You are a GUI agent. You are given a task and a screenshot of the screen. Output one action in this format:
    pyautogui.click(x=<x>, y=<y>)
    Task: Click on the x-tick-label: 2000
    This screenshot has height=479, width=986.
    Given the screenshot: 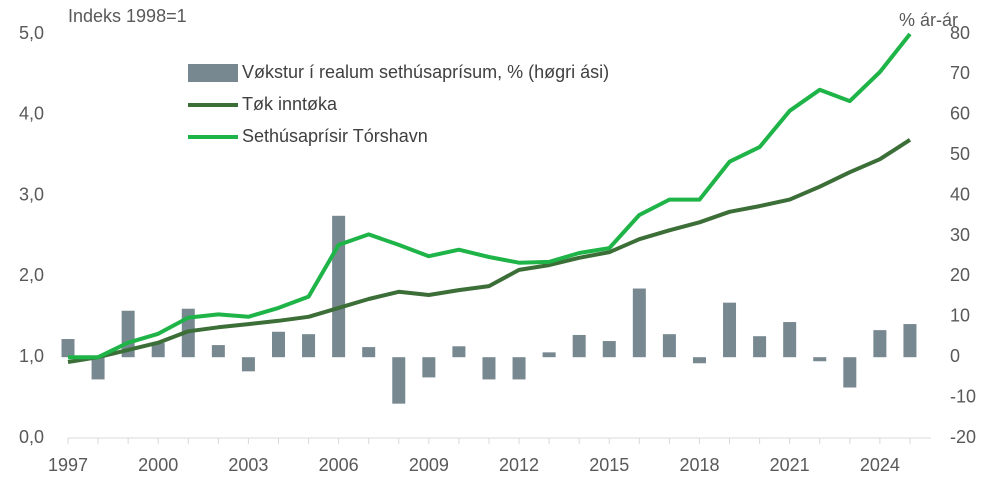 What is the action you would take?
    pyautogui.click(x=158, y=465)
    